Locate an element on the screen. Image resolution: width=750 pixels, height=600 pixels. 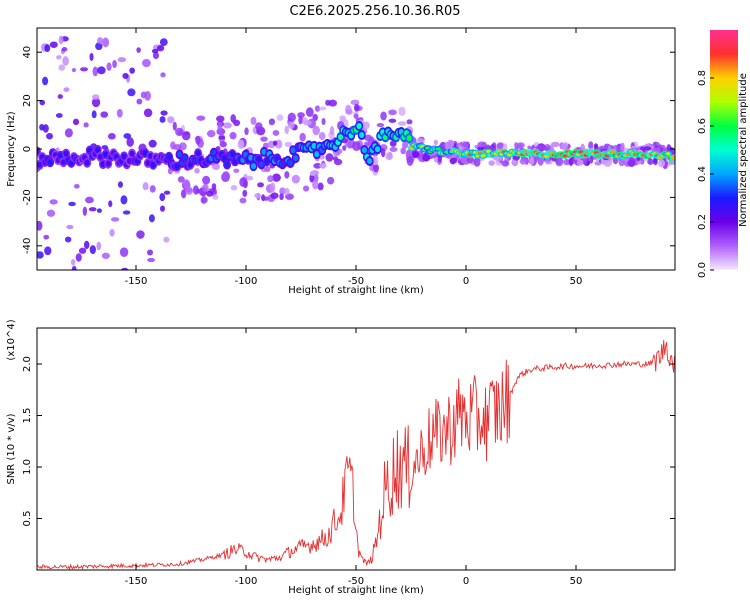
colorbar-ticks: 0.0 0.2 0.4 0.6 0.8 is located at coordinates (705, 174).